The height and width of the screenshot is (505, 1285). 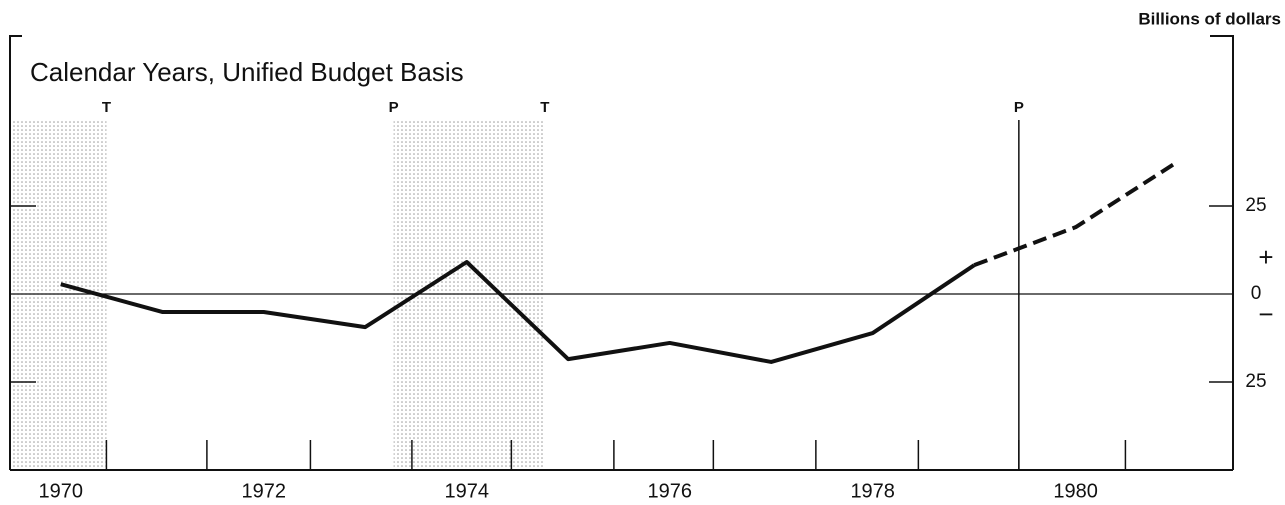 What do you see at coordinates (1256, 293) in the screenshot?
I see `y-tick-label: 0` at bounding box center [1256, 293].